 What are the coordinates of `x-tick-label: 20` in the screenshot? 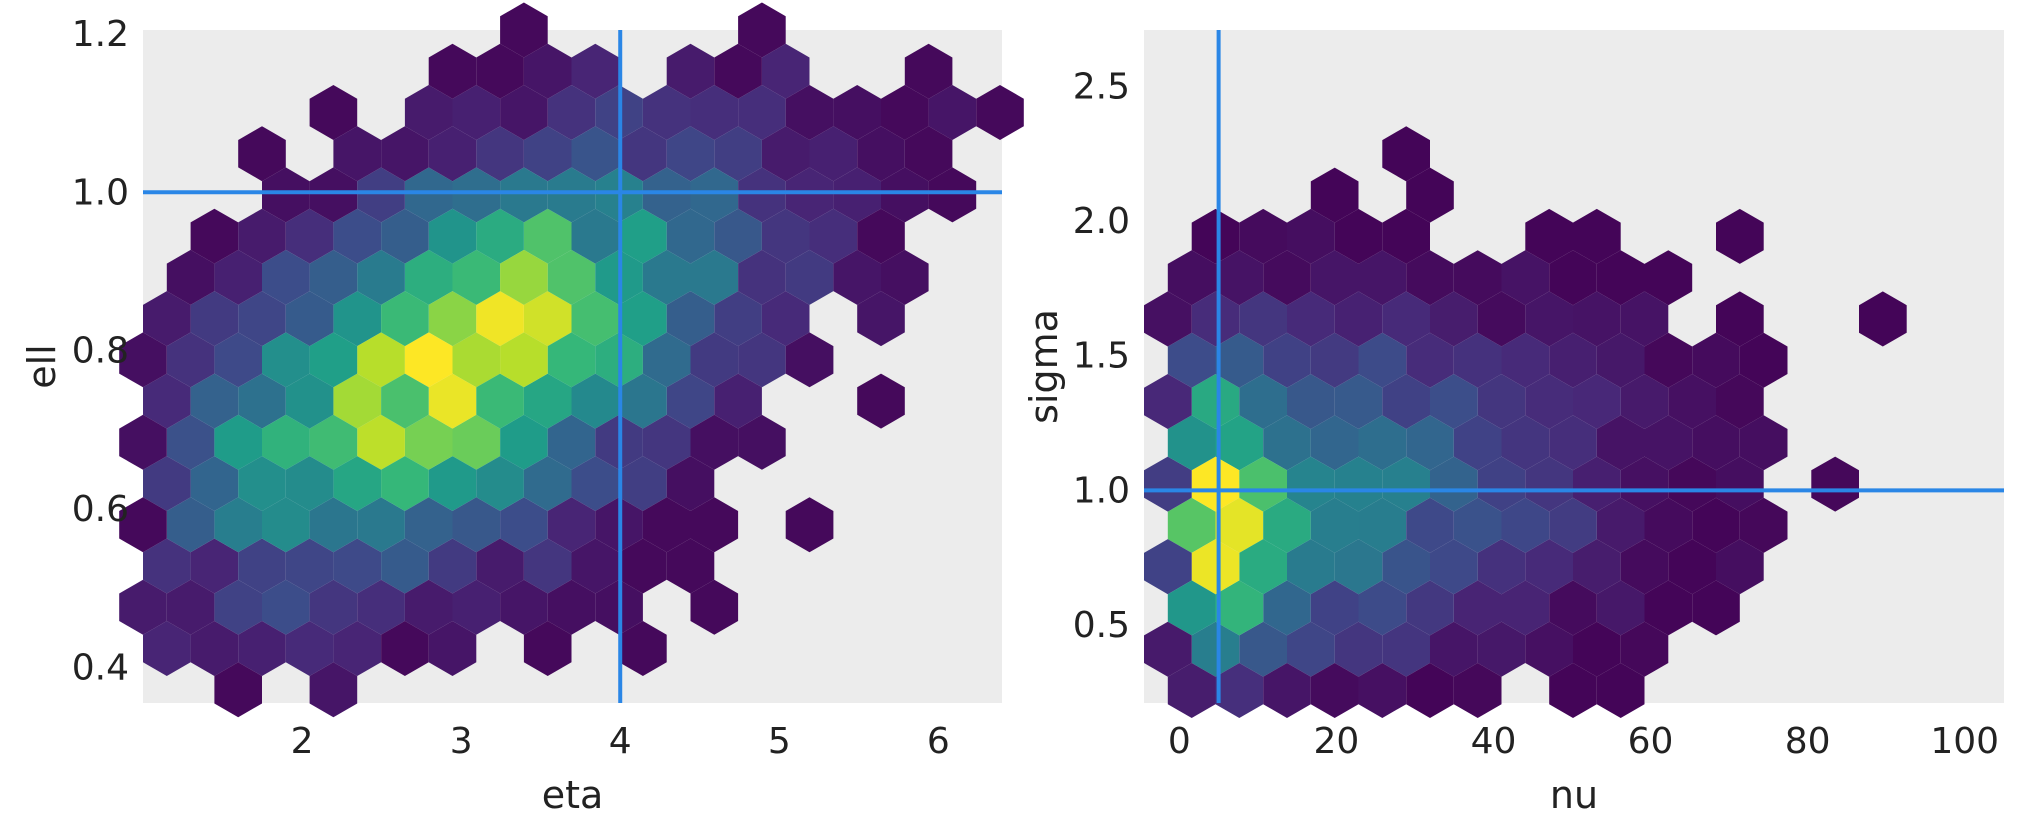 It's located at (1337, 741).